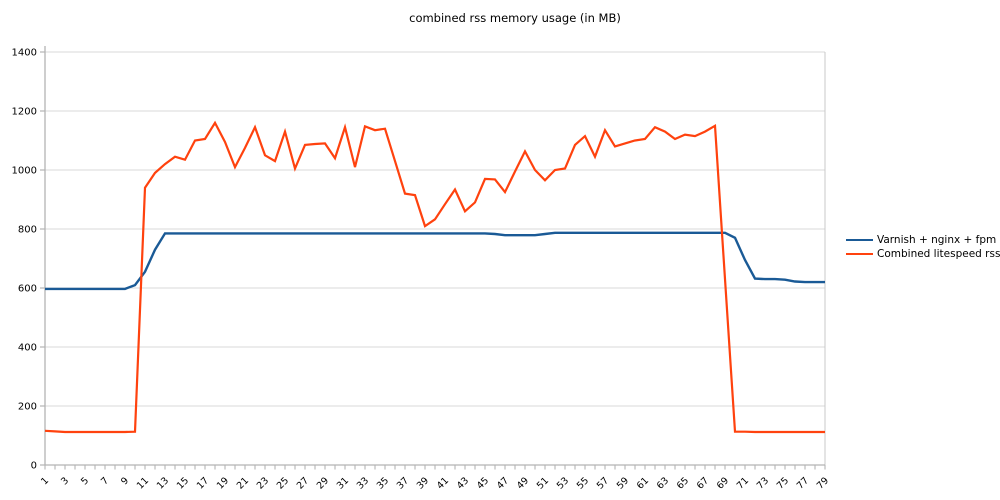  Describe the element at coordinates (443, 483) in the screenshot. I see `x-tick-label: 41` at that location.